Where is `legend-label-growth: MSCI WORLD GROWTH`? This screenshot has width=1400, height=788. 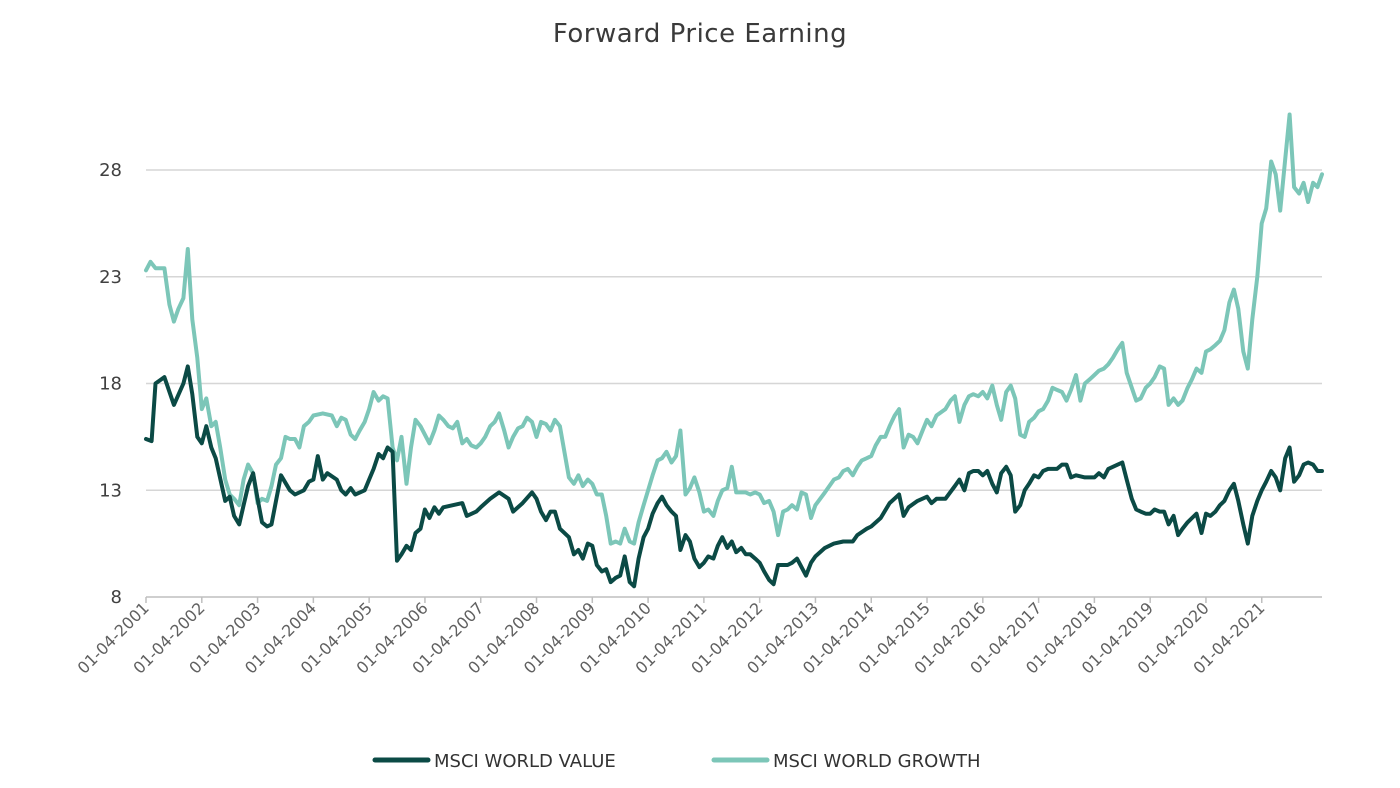 legend-label-growth: MSCI WORLD GROWTH is located at coordinates (877, 761).